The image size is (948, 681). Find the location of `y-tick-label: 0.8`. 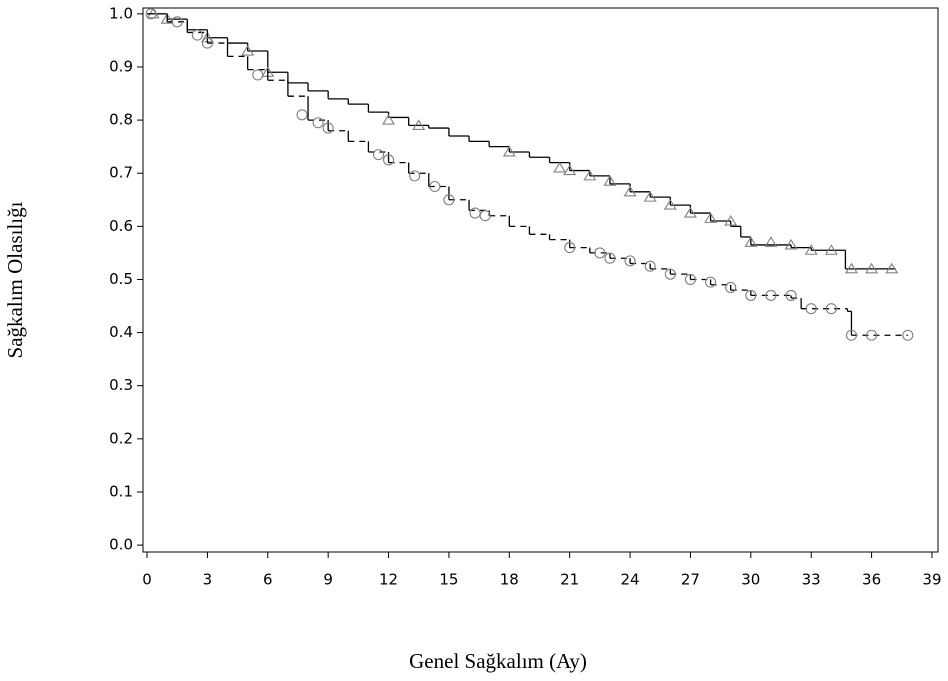

y-tick-label: 0.8 is located at coordinates (121, 120).